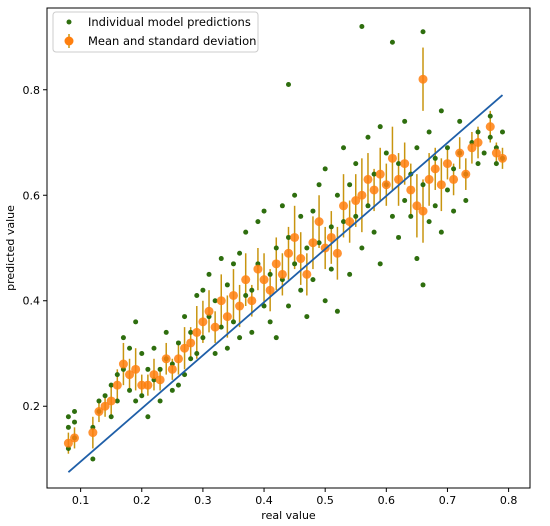  I want to click on legend-entry-individual: Individual model predictions, so click(169, 22).